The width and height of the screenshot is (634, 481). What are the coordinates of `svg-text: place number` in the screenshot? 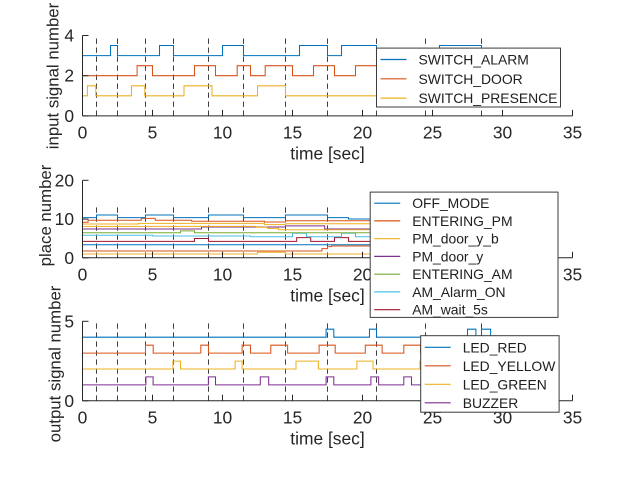 It's located at (45, 215).